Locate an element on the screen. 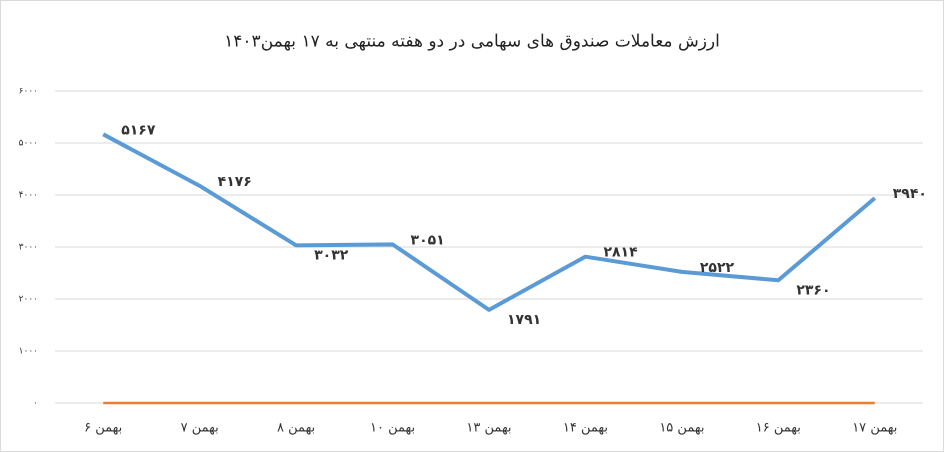  data-label: ۲۸۱۴ is located at coordinates (620, 253).